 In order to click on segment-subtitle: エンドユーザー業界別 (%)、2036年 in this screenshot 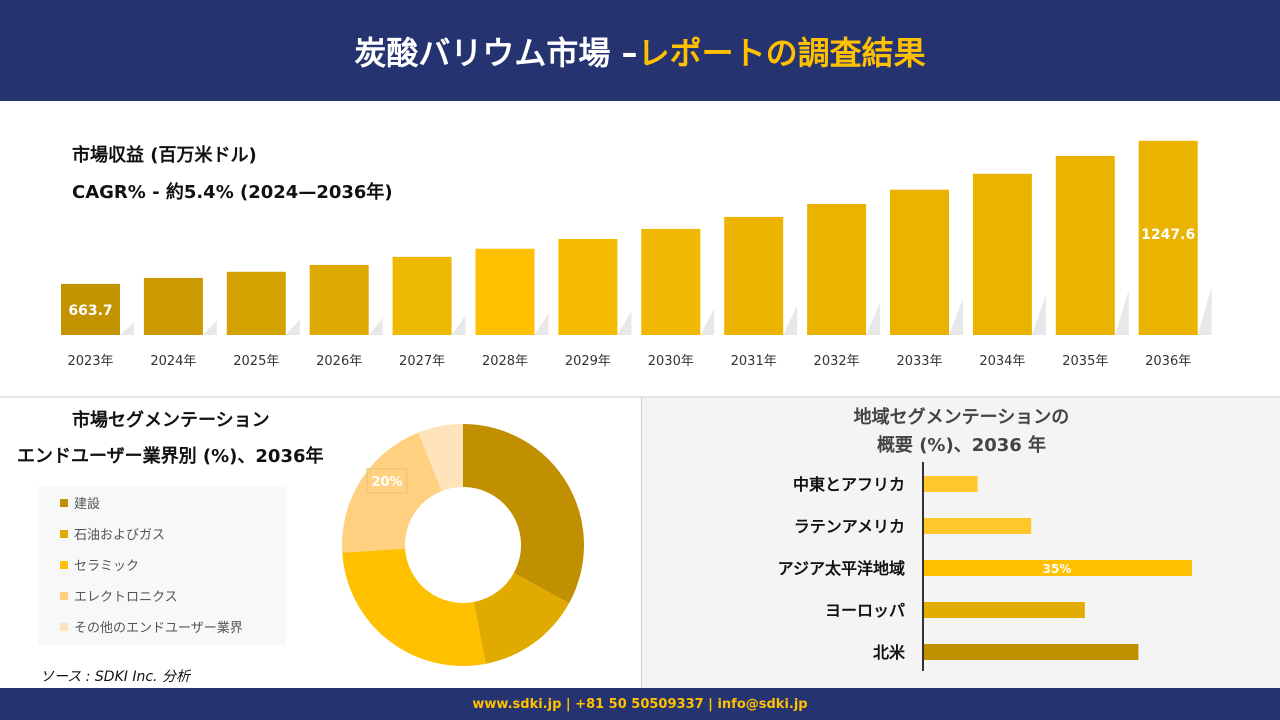, I will do `click(170, 456)`.